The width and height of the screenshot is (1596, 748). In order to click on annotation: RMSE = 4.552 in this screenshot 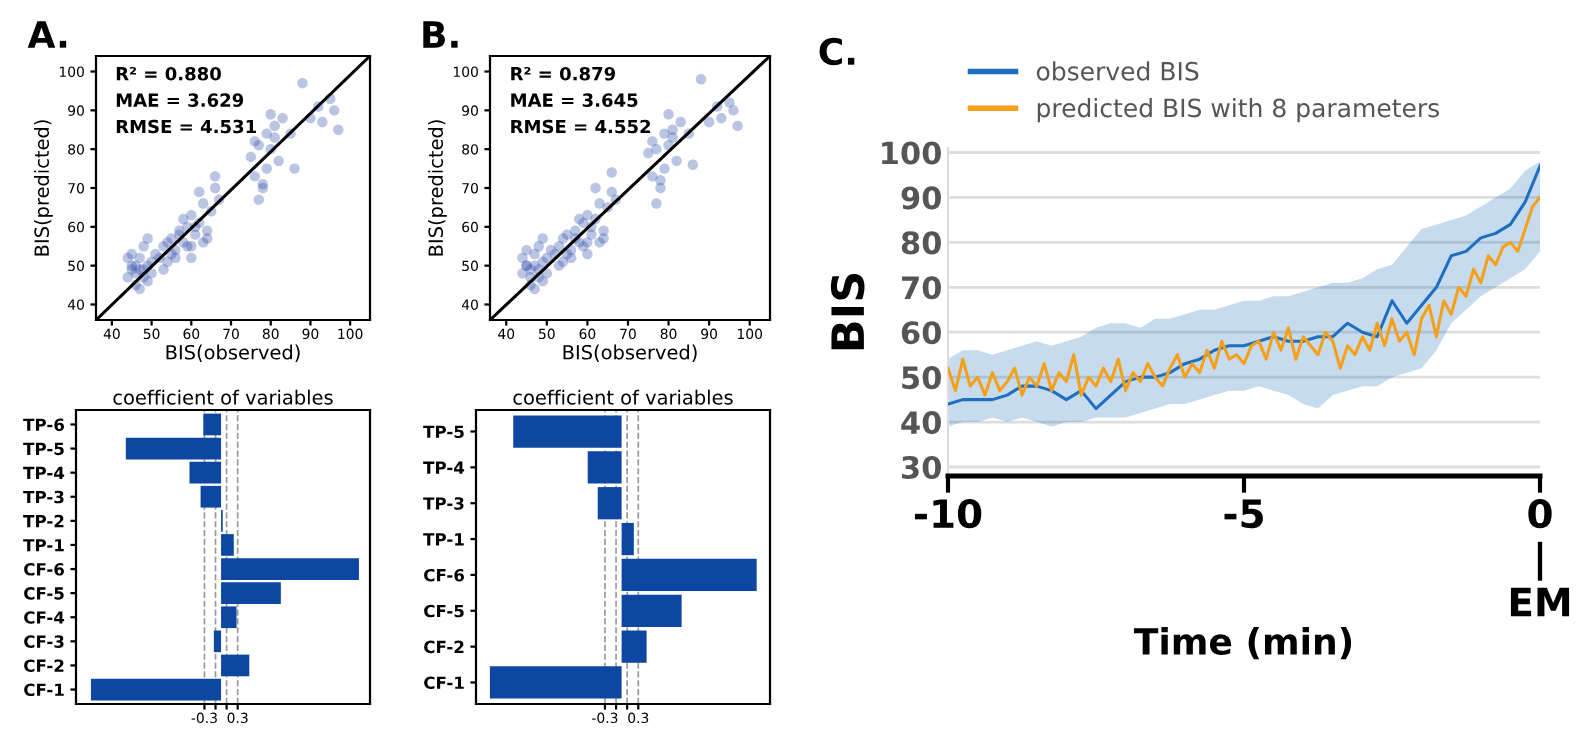, I will do `click(581, 126)`.